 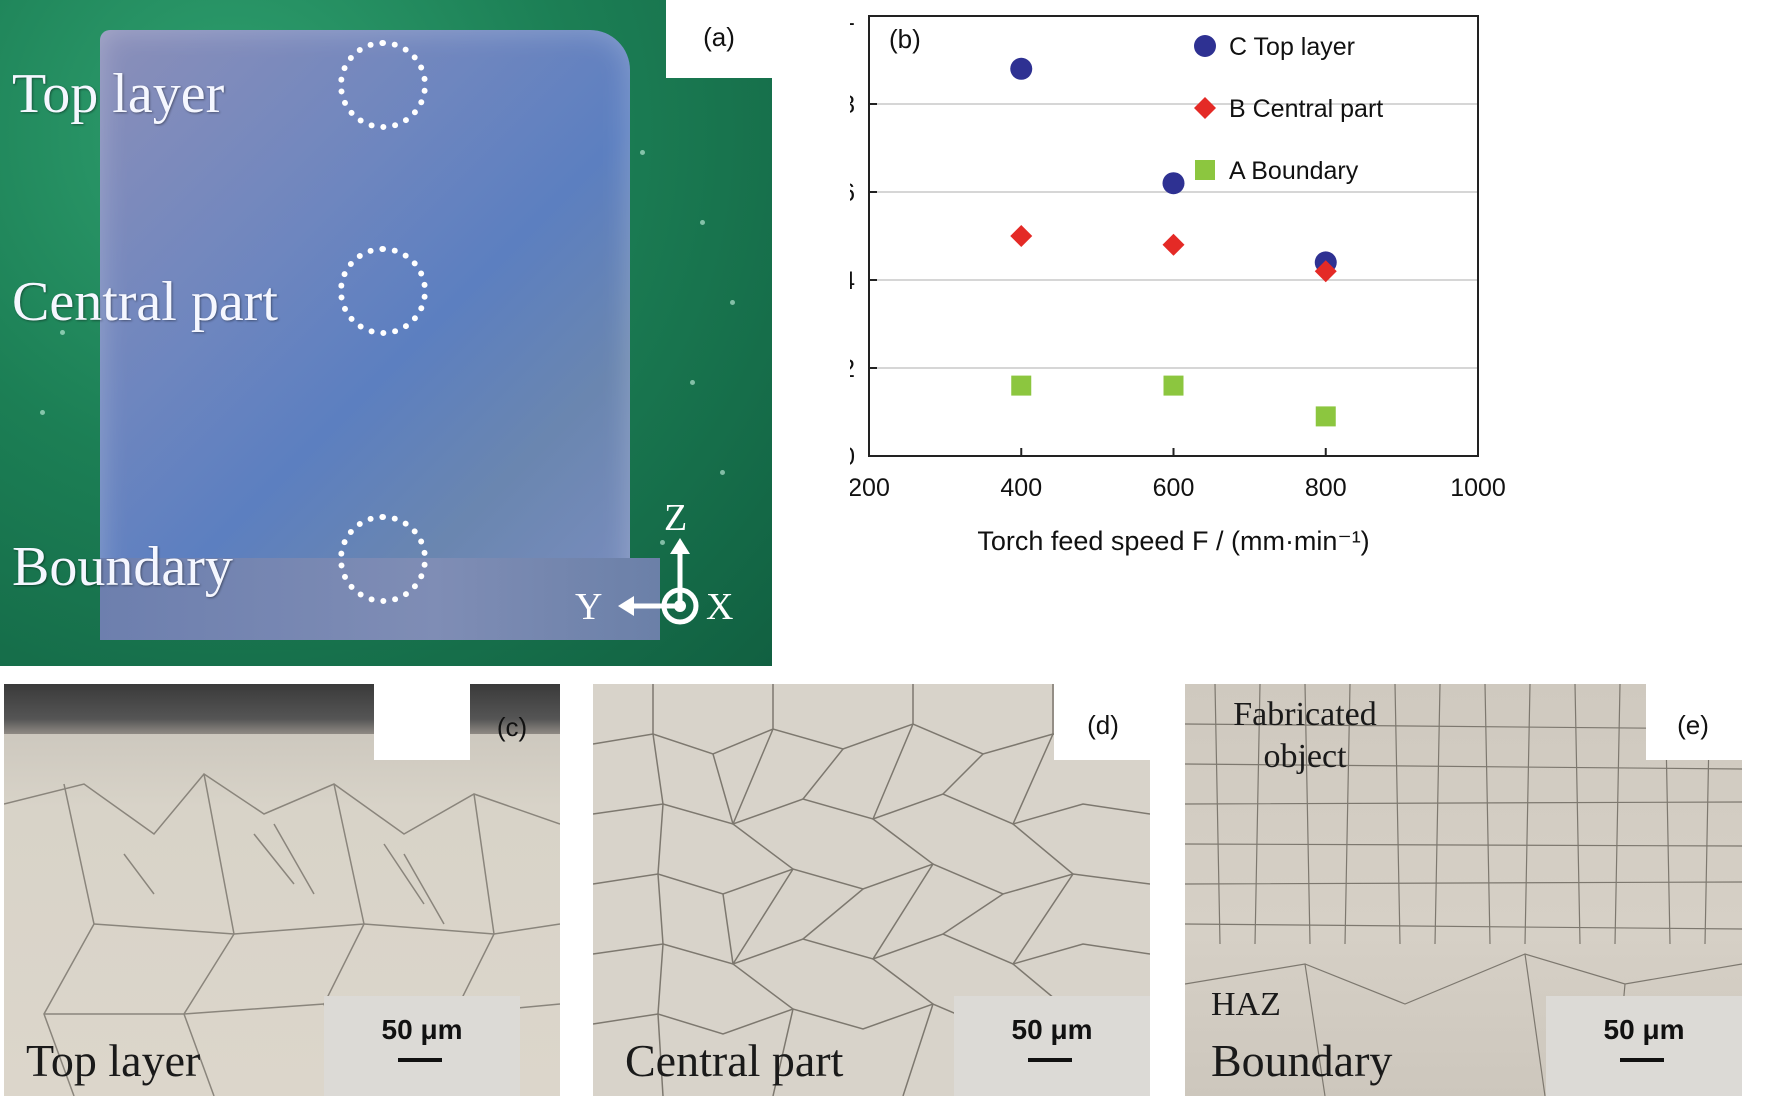 I want to click on top-layer-micrograph-panel: (c) Top layer 50 μm, so click(x=282, y=890).